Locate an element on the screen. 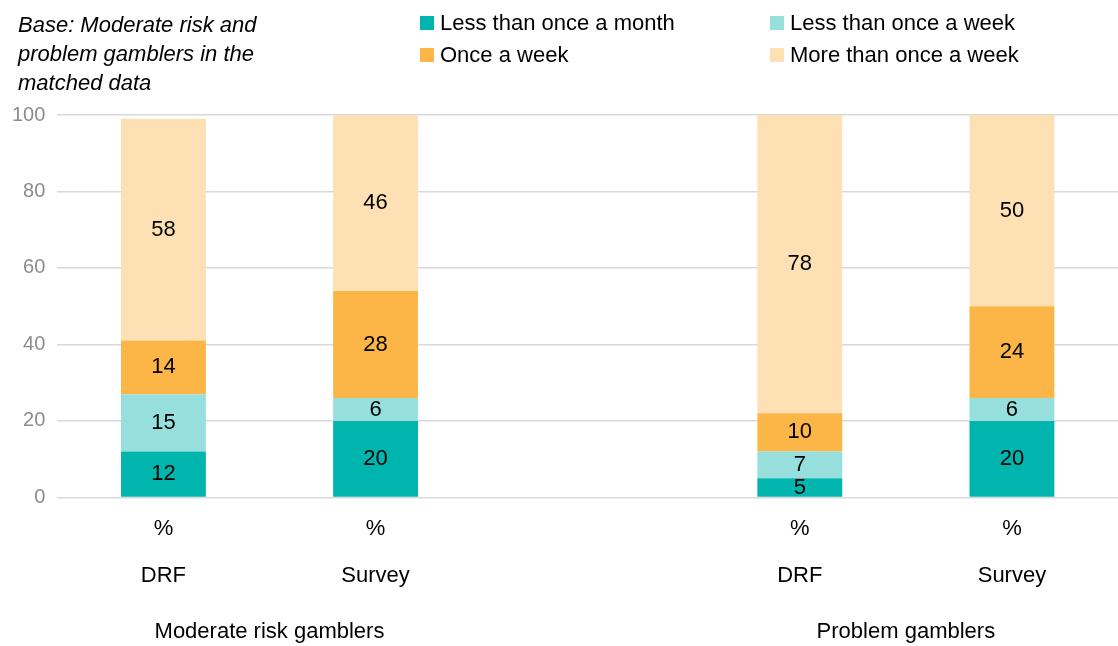 This screenshot has width=1118, height=646. chart-title: Base: Moderate risk and problem gamblers in the matched data is located at coordinates (138, 54).